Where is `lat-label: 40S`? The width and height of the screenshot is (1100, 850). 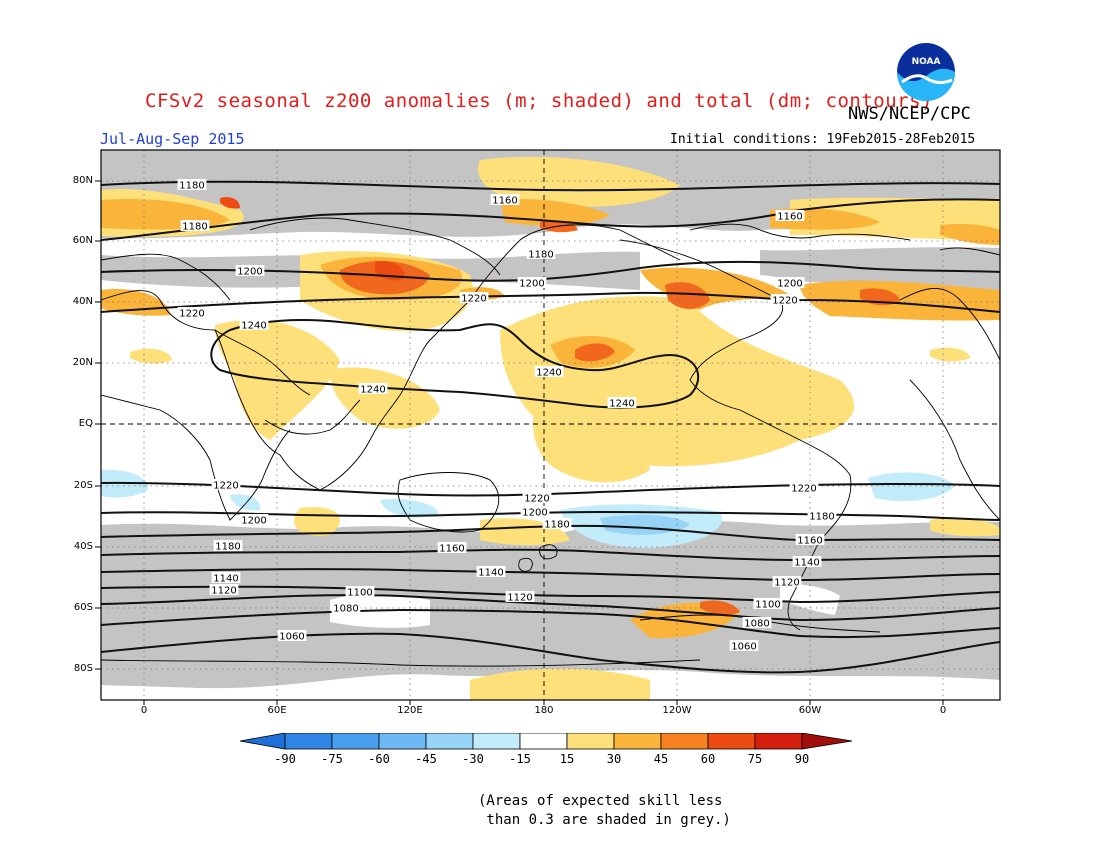
lat-label: 40S is located at coordinates (83, 546).